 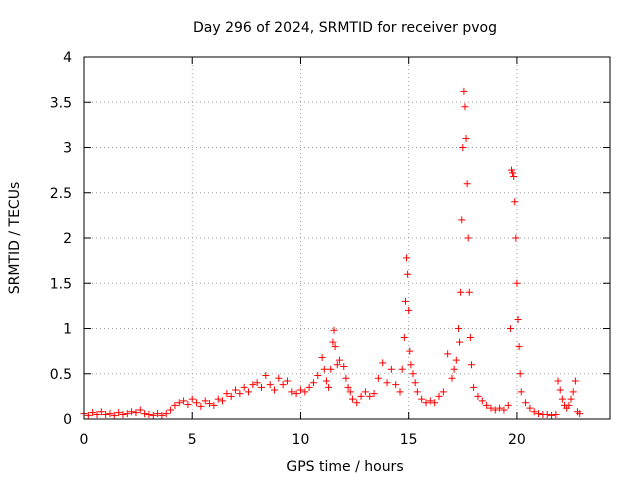 What do you see at coordinates (67, 149) in the screenshot?
I see `y-tick-label: 3` at bounding box center [67, 149].